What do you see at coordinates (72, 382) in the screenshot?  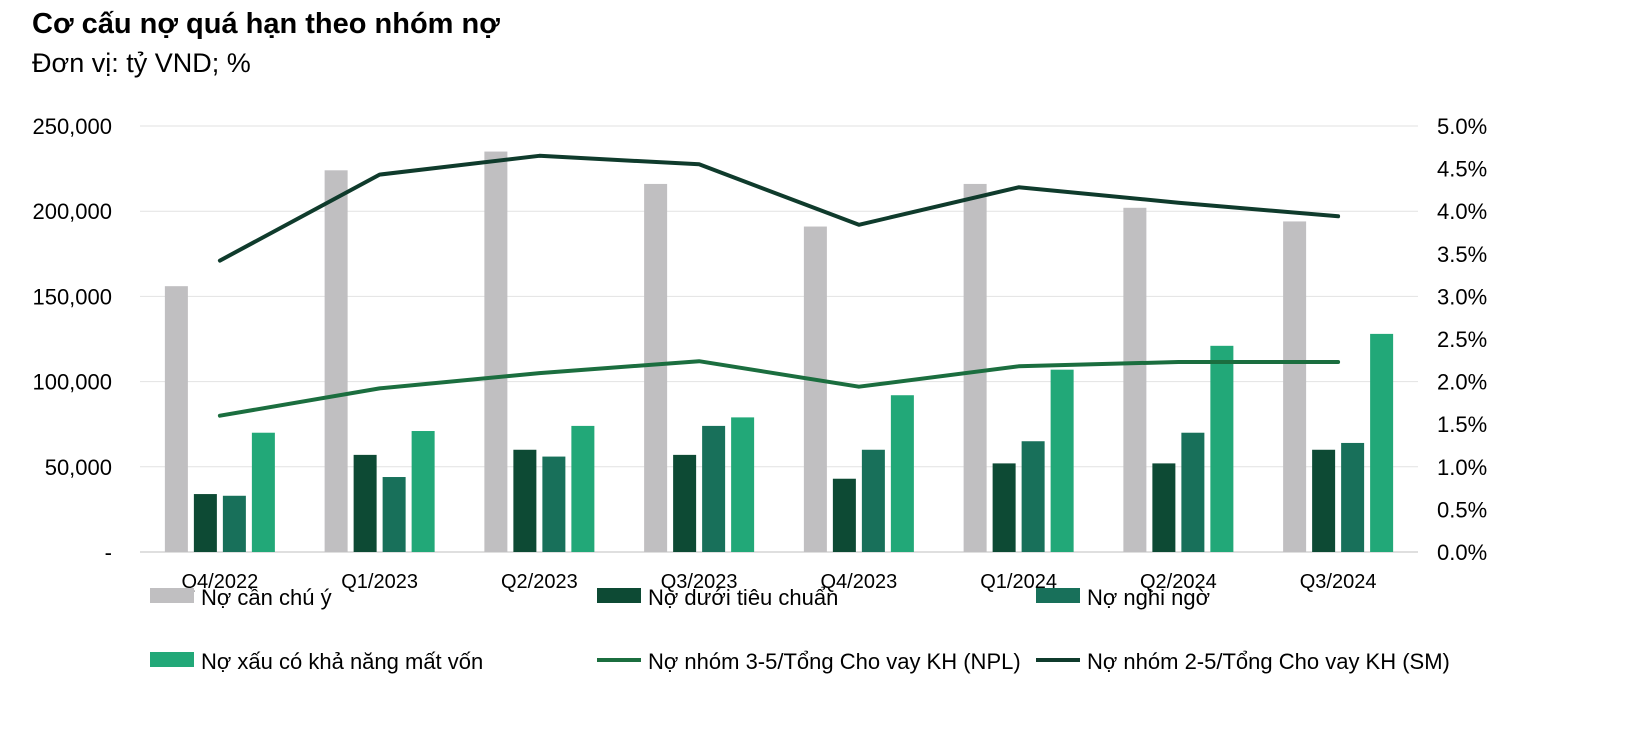 I see `y-left-tick-label: 100,000` at bounding box center [72, 382].